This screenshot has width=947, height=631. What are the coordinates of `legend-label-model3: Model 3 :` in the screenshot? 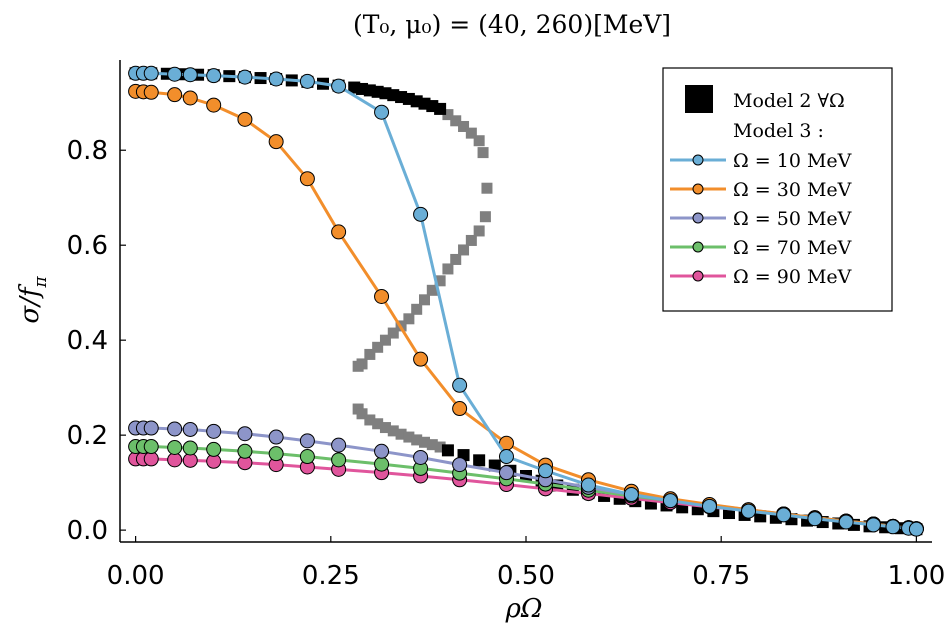 It's located at (778, 131).